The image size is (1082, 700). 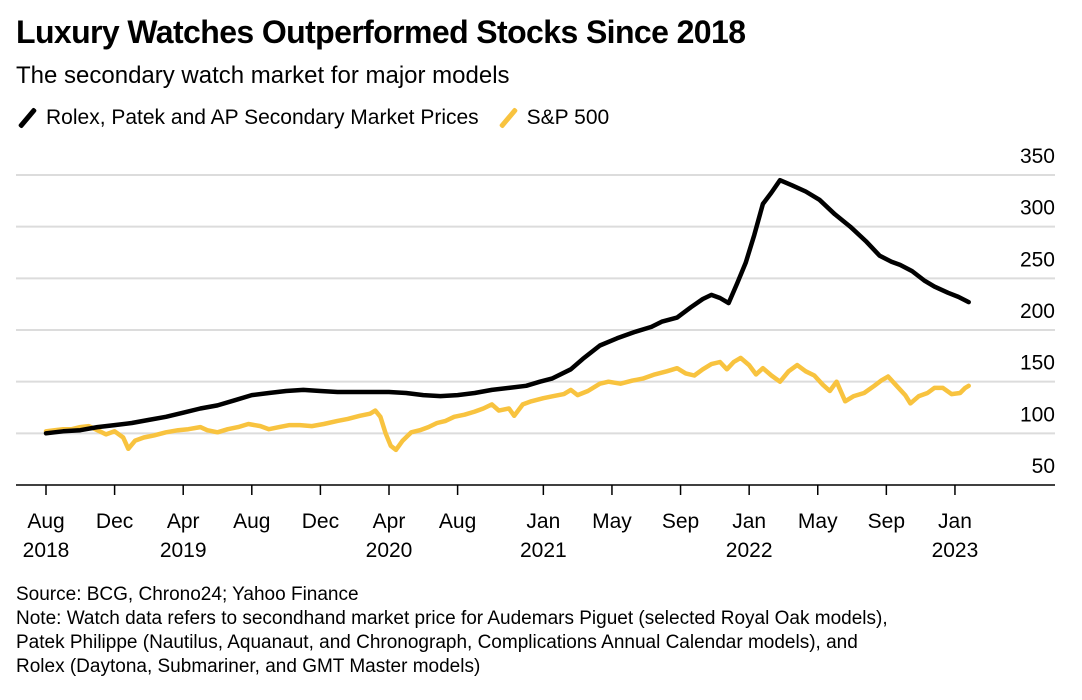 I want to click on y-tick-label: 50, so click(x=1043, y=466).